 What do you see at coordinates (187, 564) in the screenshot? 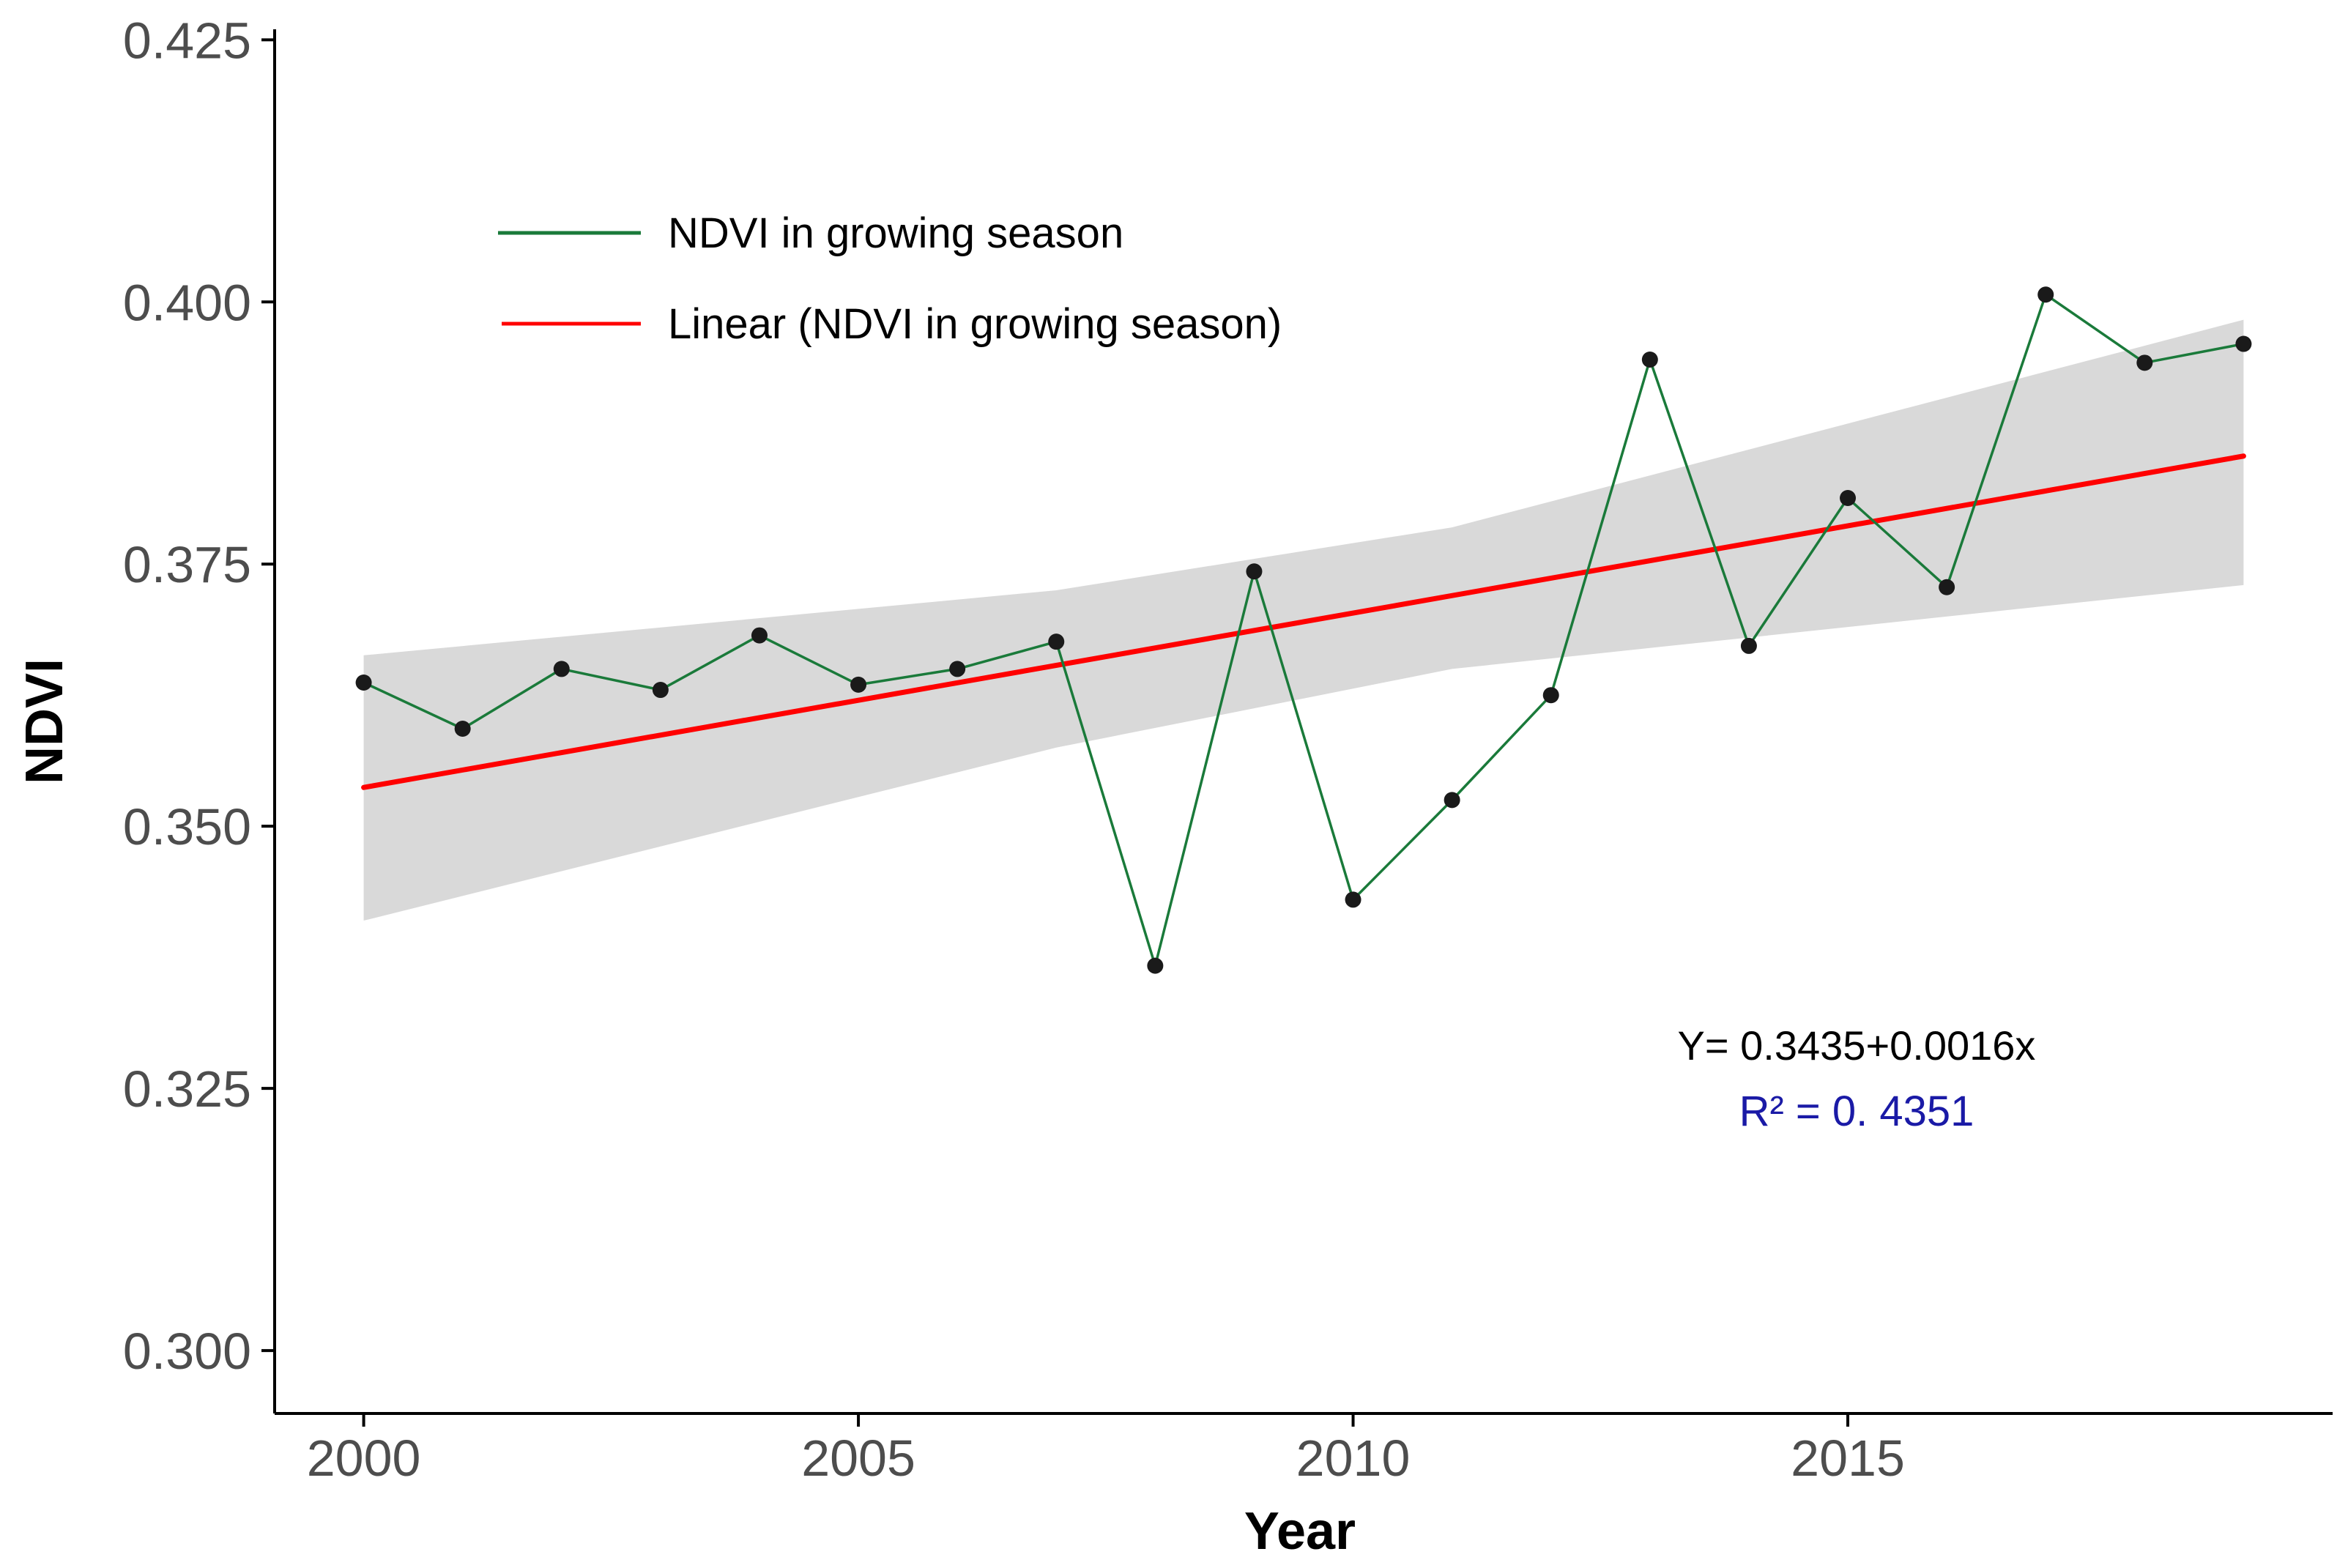
I see `y-tick-label: 0.375` at bounding box center [187, 564].